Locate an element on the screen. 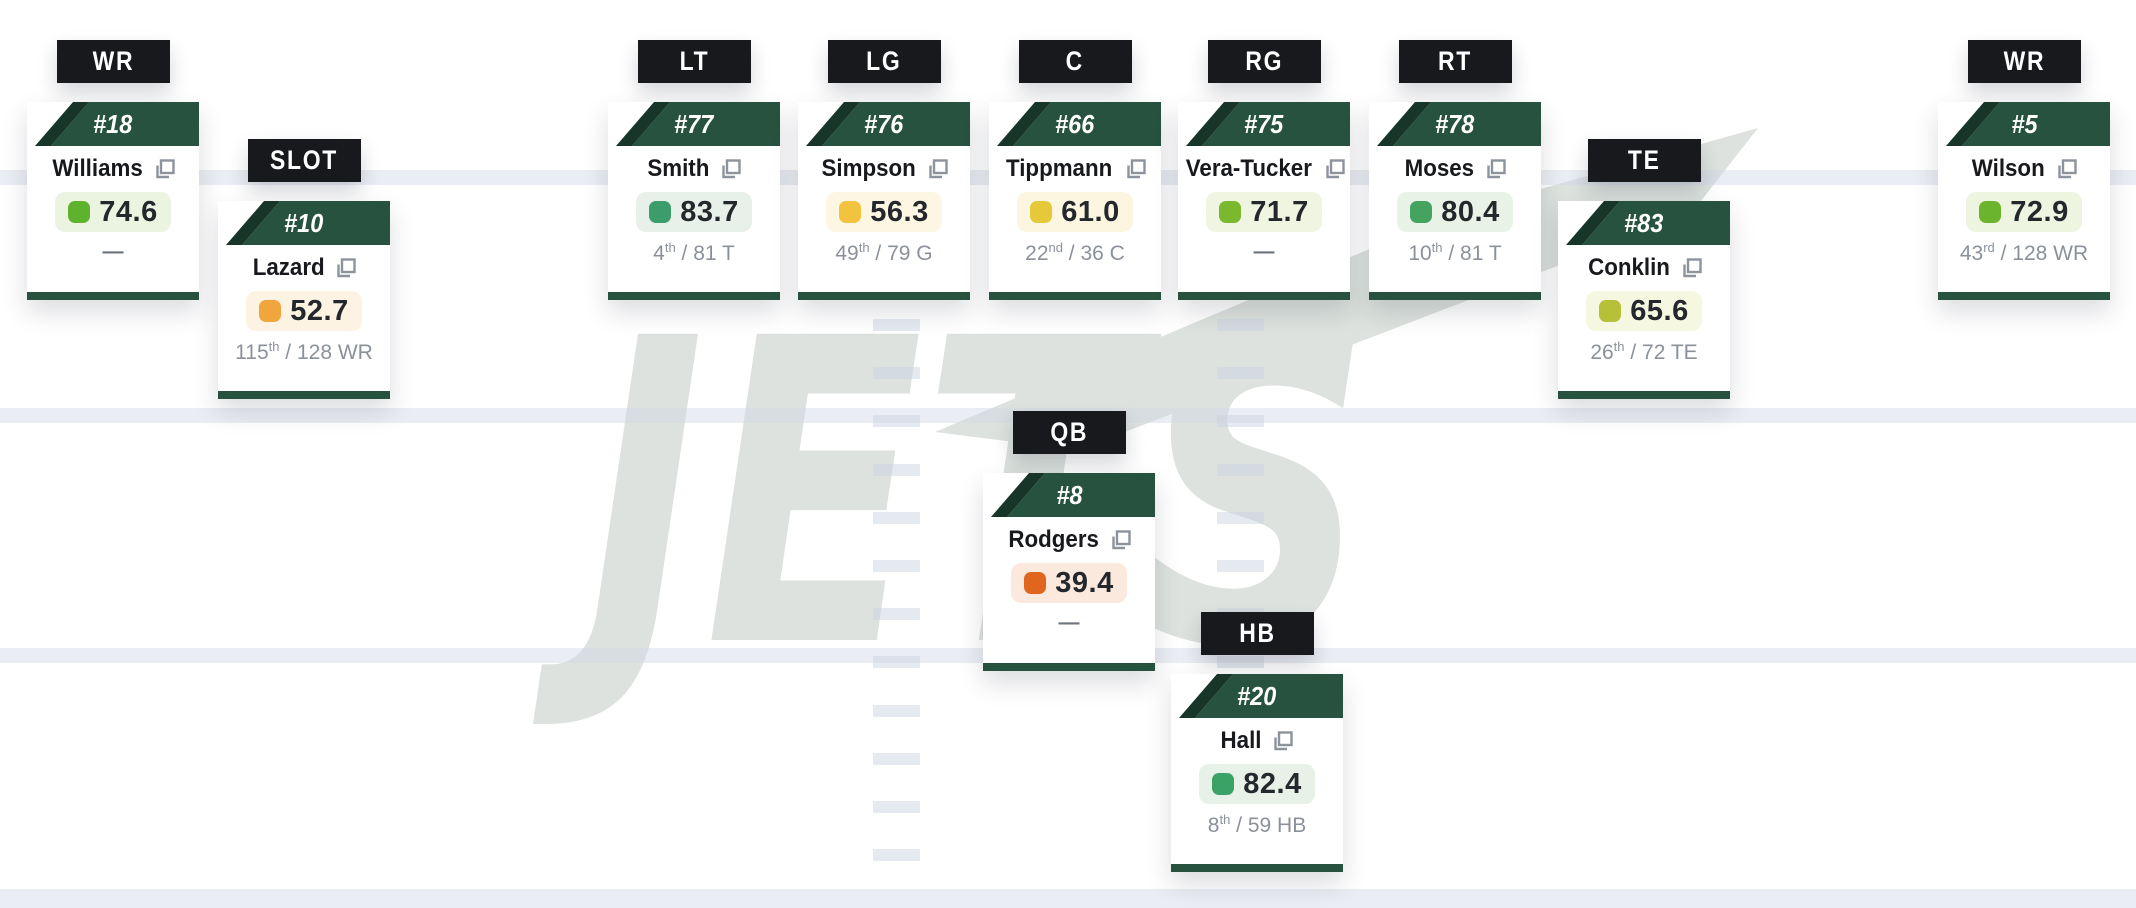 Image resolution: width=2136 pixels, height=908 pixels. card-body: Williams 74.6 — is located at coordinates (113, 219).